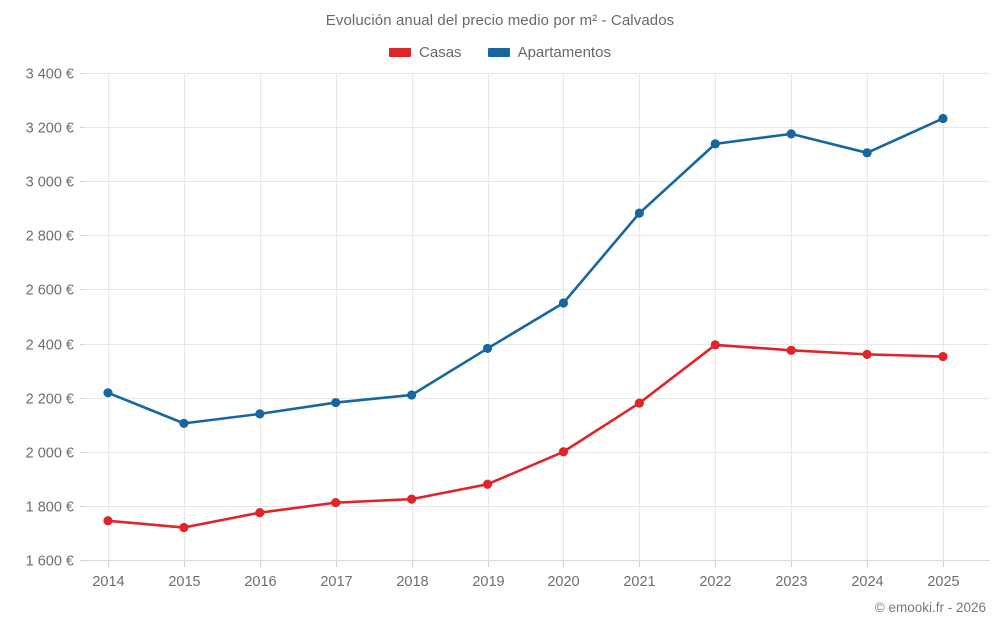  What do you see at coordinates (400, 52) in the screenshot?
I see `legend-swatch-casas` at bounding box center [400, 52].